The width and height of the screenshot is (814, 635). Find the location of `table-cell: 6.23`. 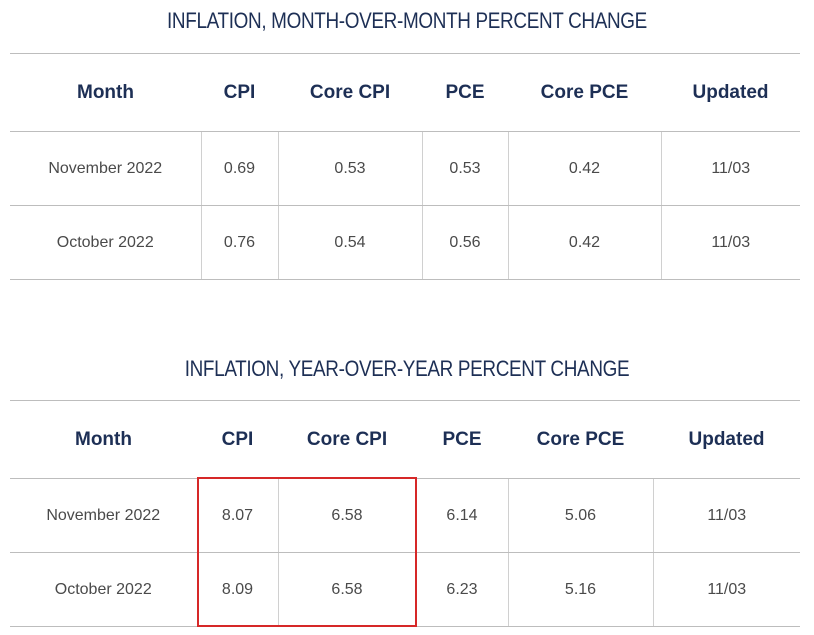

table-cell: 6.23 is located at coordinates (461, 589).